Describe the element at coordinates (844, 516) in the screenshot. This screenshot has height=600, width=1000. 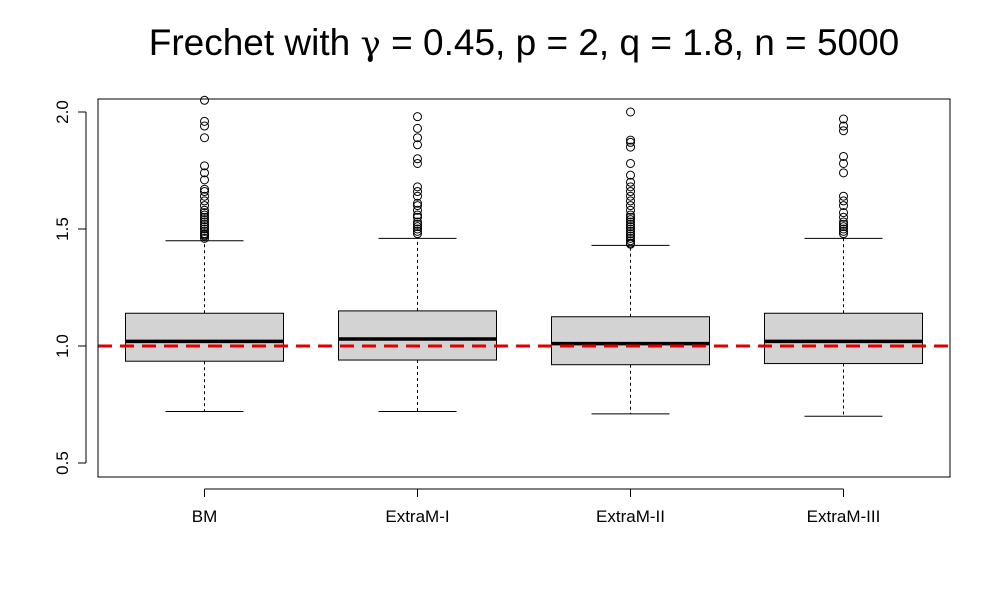
I see `x-tick-label: ExtraM-III` at that location.